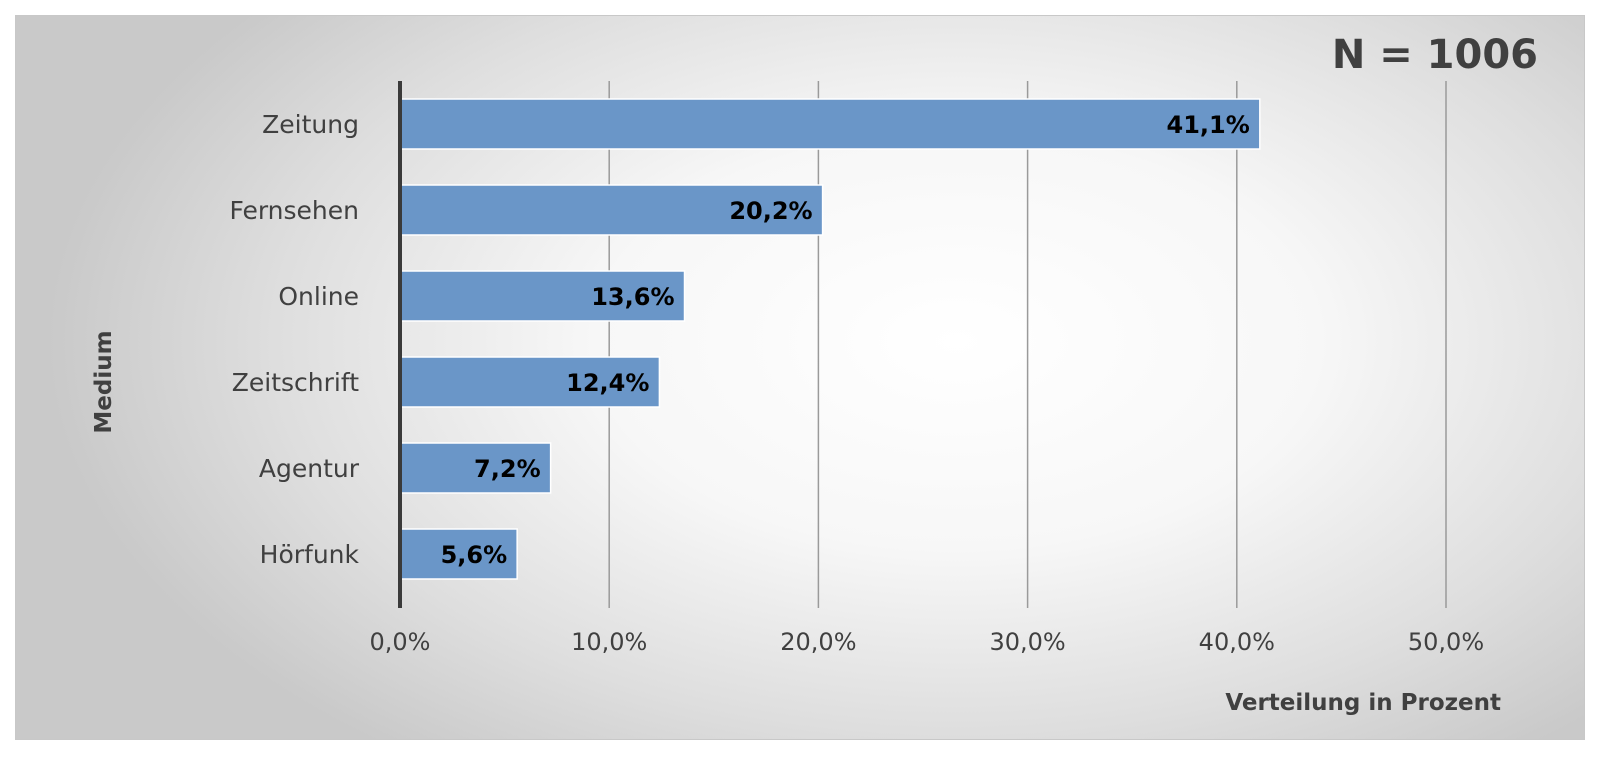 This screenshot has height=762, width=1600. What do you see at coordinates (1446, 642) in the screenshot?
I see `x-tick-label: 50,0%` at bounding box center [1446, 642].